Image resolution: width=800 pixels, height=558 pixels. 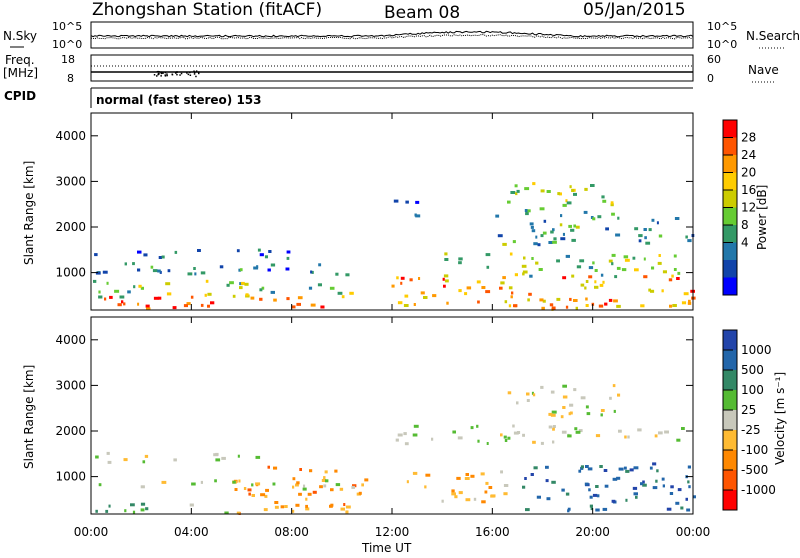 What do you see at coordinates (67, 44) in the screenshot?
I see `noise-left-tick-low: 10^0` at bounding box center [67, 44].